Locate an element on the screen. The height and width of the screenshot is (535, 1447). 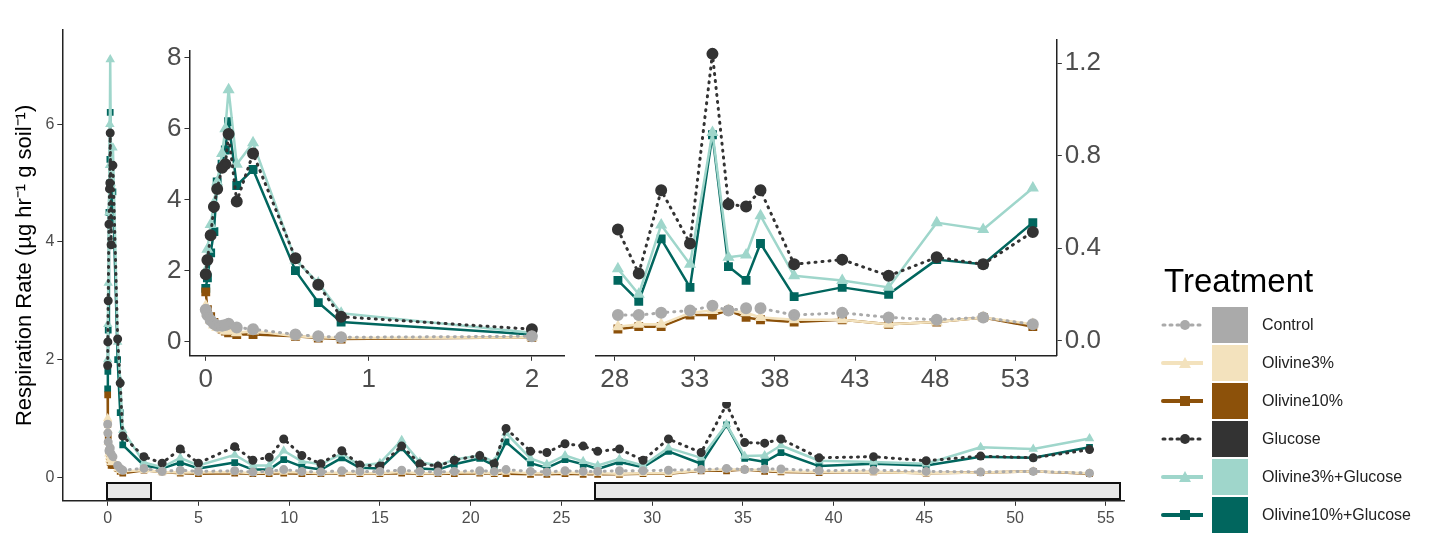
x-tick-label: 40 is located at coordinates (833, 517).